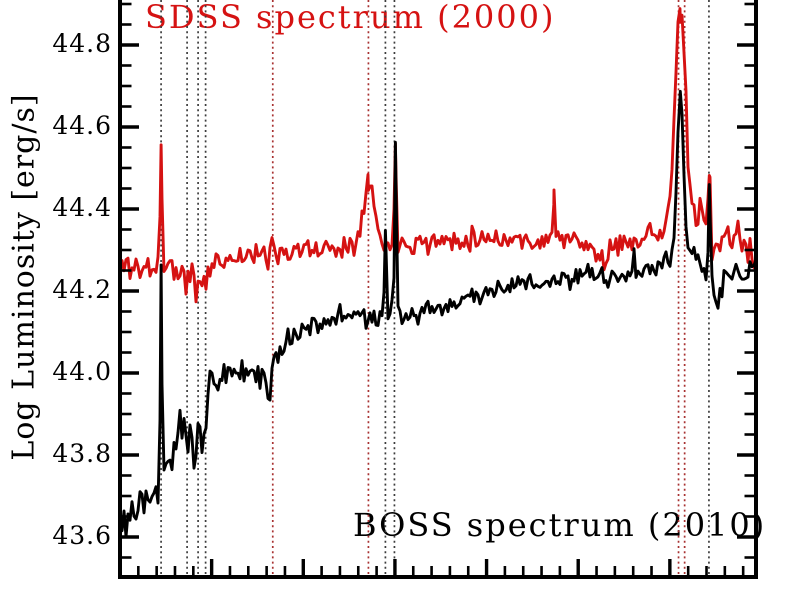 The height and width of the screenshot is (593, 800). I want to click on y-tick-label: 44.8, so click(82, 43).